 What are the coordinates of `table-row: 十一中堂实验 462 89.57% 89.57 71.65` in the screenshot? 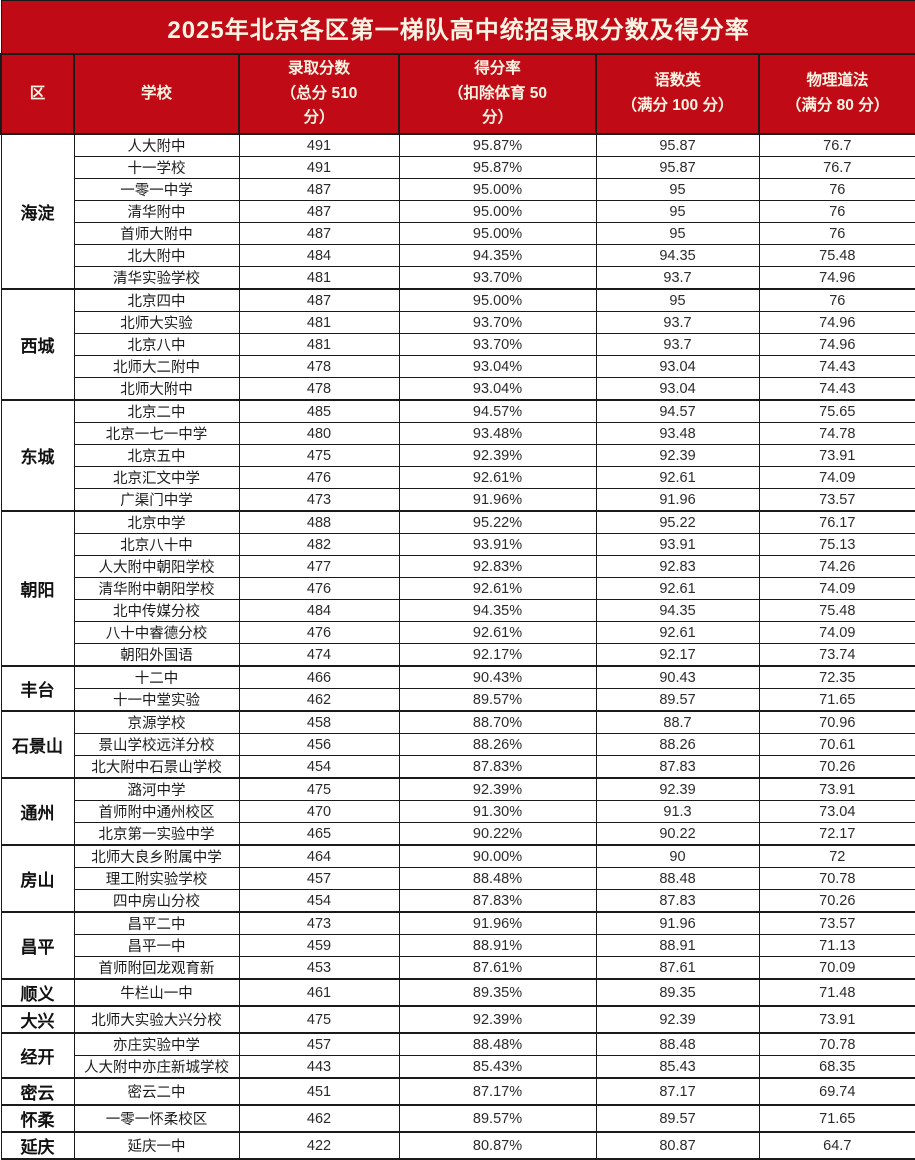 It's located at (458, 700).